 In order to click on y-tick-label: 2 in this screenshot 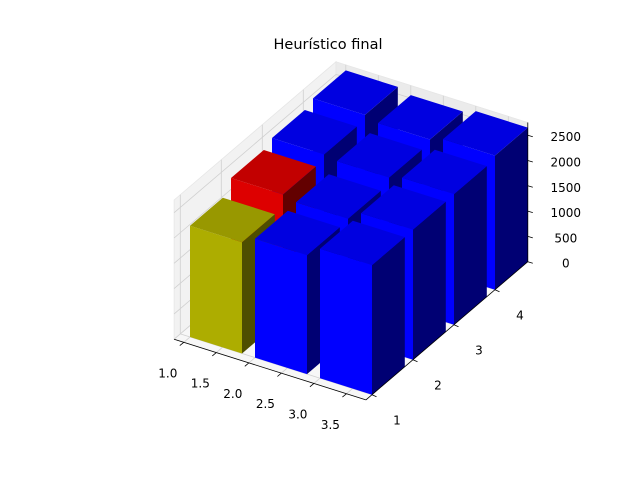, I will do `click(438, 386)`.